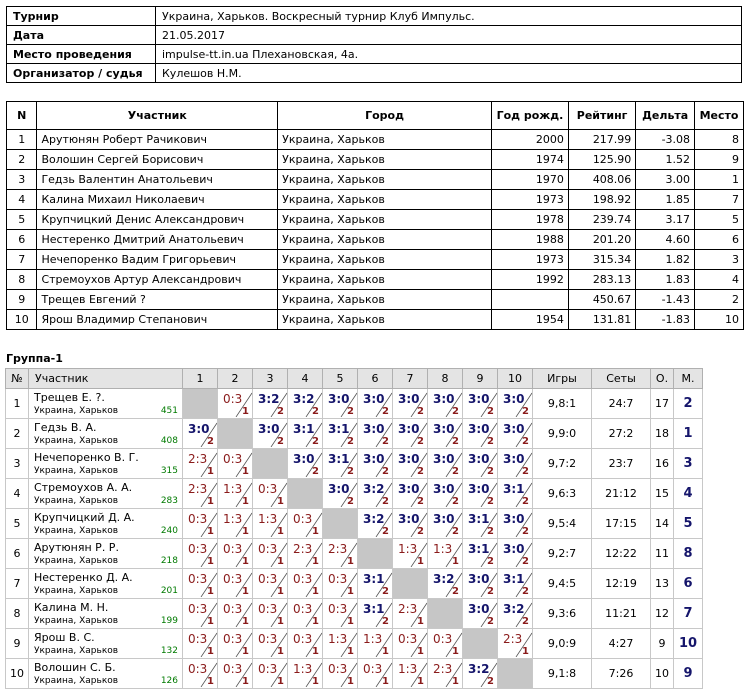 The image size is (750, 694). What do you see at coordinates (71, 607) in the screenshot?
I see `player-name: Калина М. Н.` at bounding box center [71, 607].